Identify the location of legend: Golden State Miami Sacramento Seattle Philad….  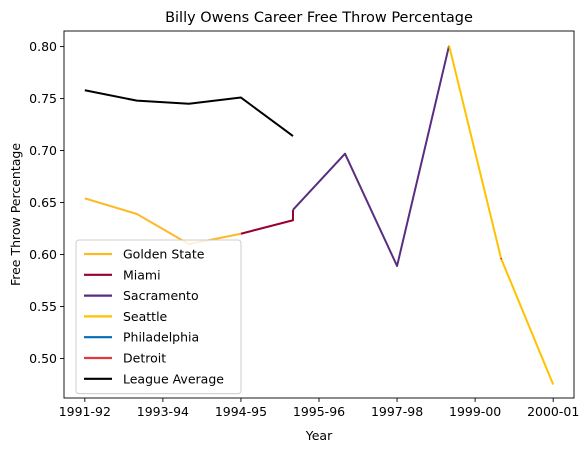
(158, 317).